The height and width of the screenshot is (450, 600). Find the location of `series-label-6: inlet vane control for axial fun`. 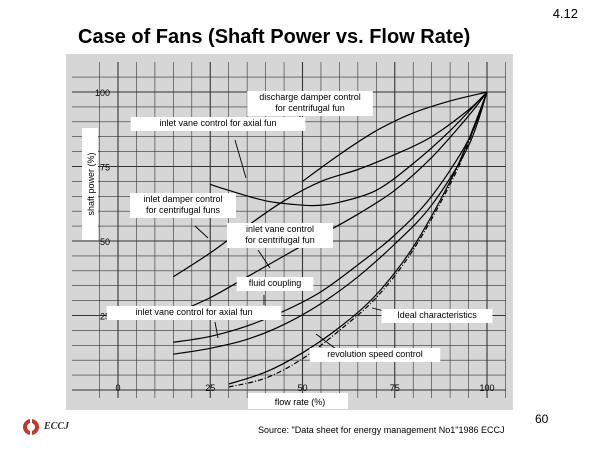

series-label-6: inlet vane control for axial fun is located at coordinates (193, 312).